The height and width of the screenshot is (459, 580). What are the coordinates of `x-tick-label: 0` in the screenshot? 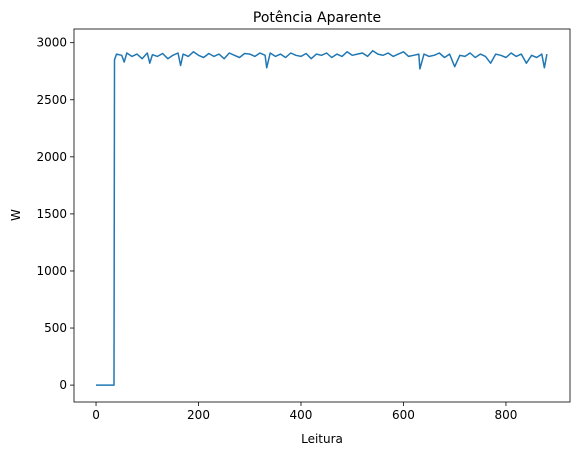 It's located at (96, 415).